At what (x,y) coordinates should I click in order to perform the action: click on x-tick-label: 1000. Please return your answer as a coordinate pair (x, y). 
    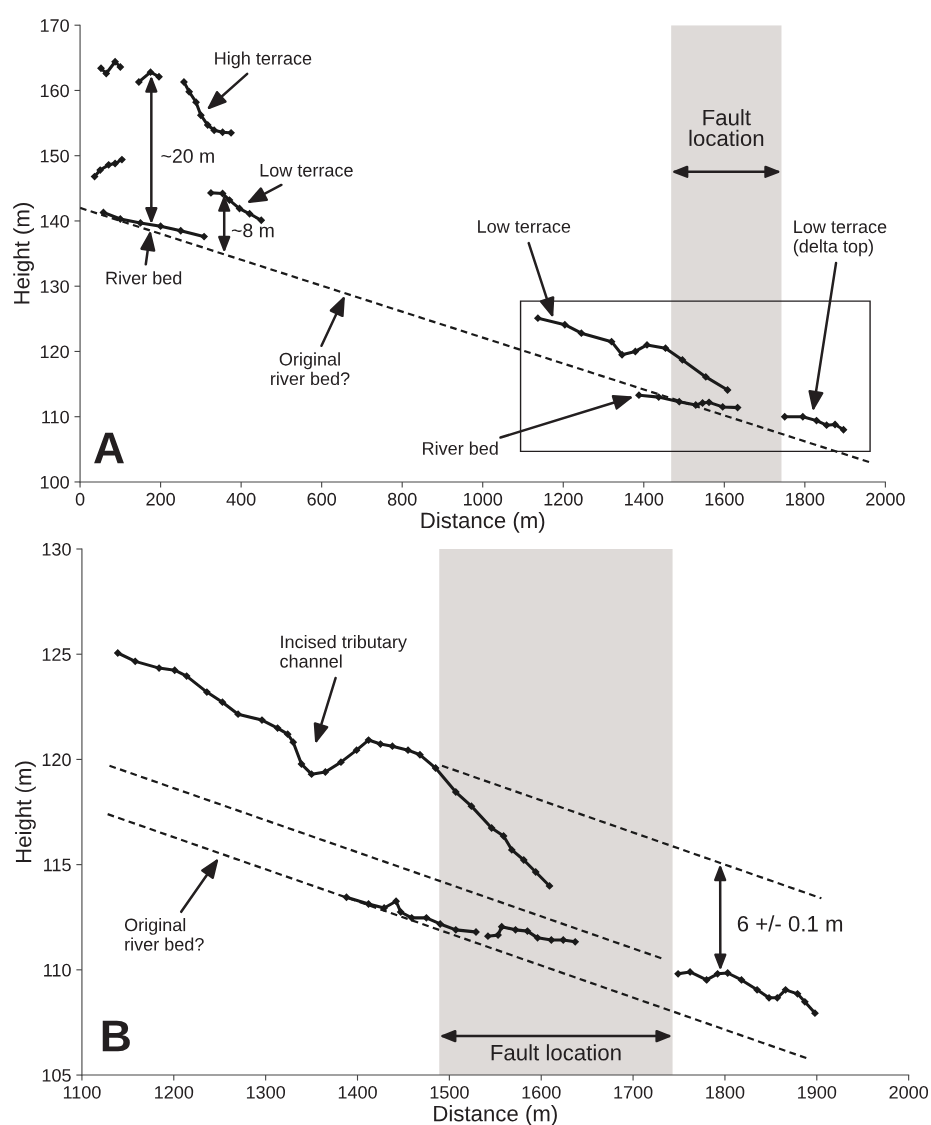
    Looking at the image, I should click on (483, 499).